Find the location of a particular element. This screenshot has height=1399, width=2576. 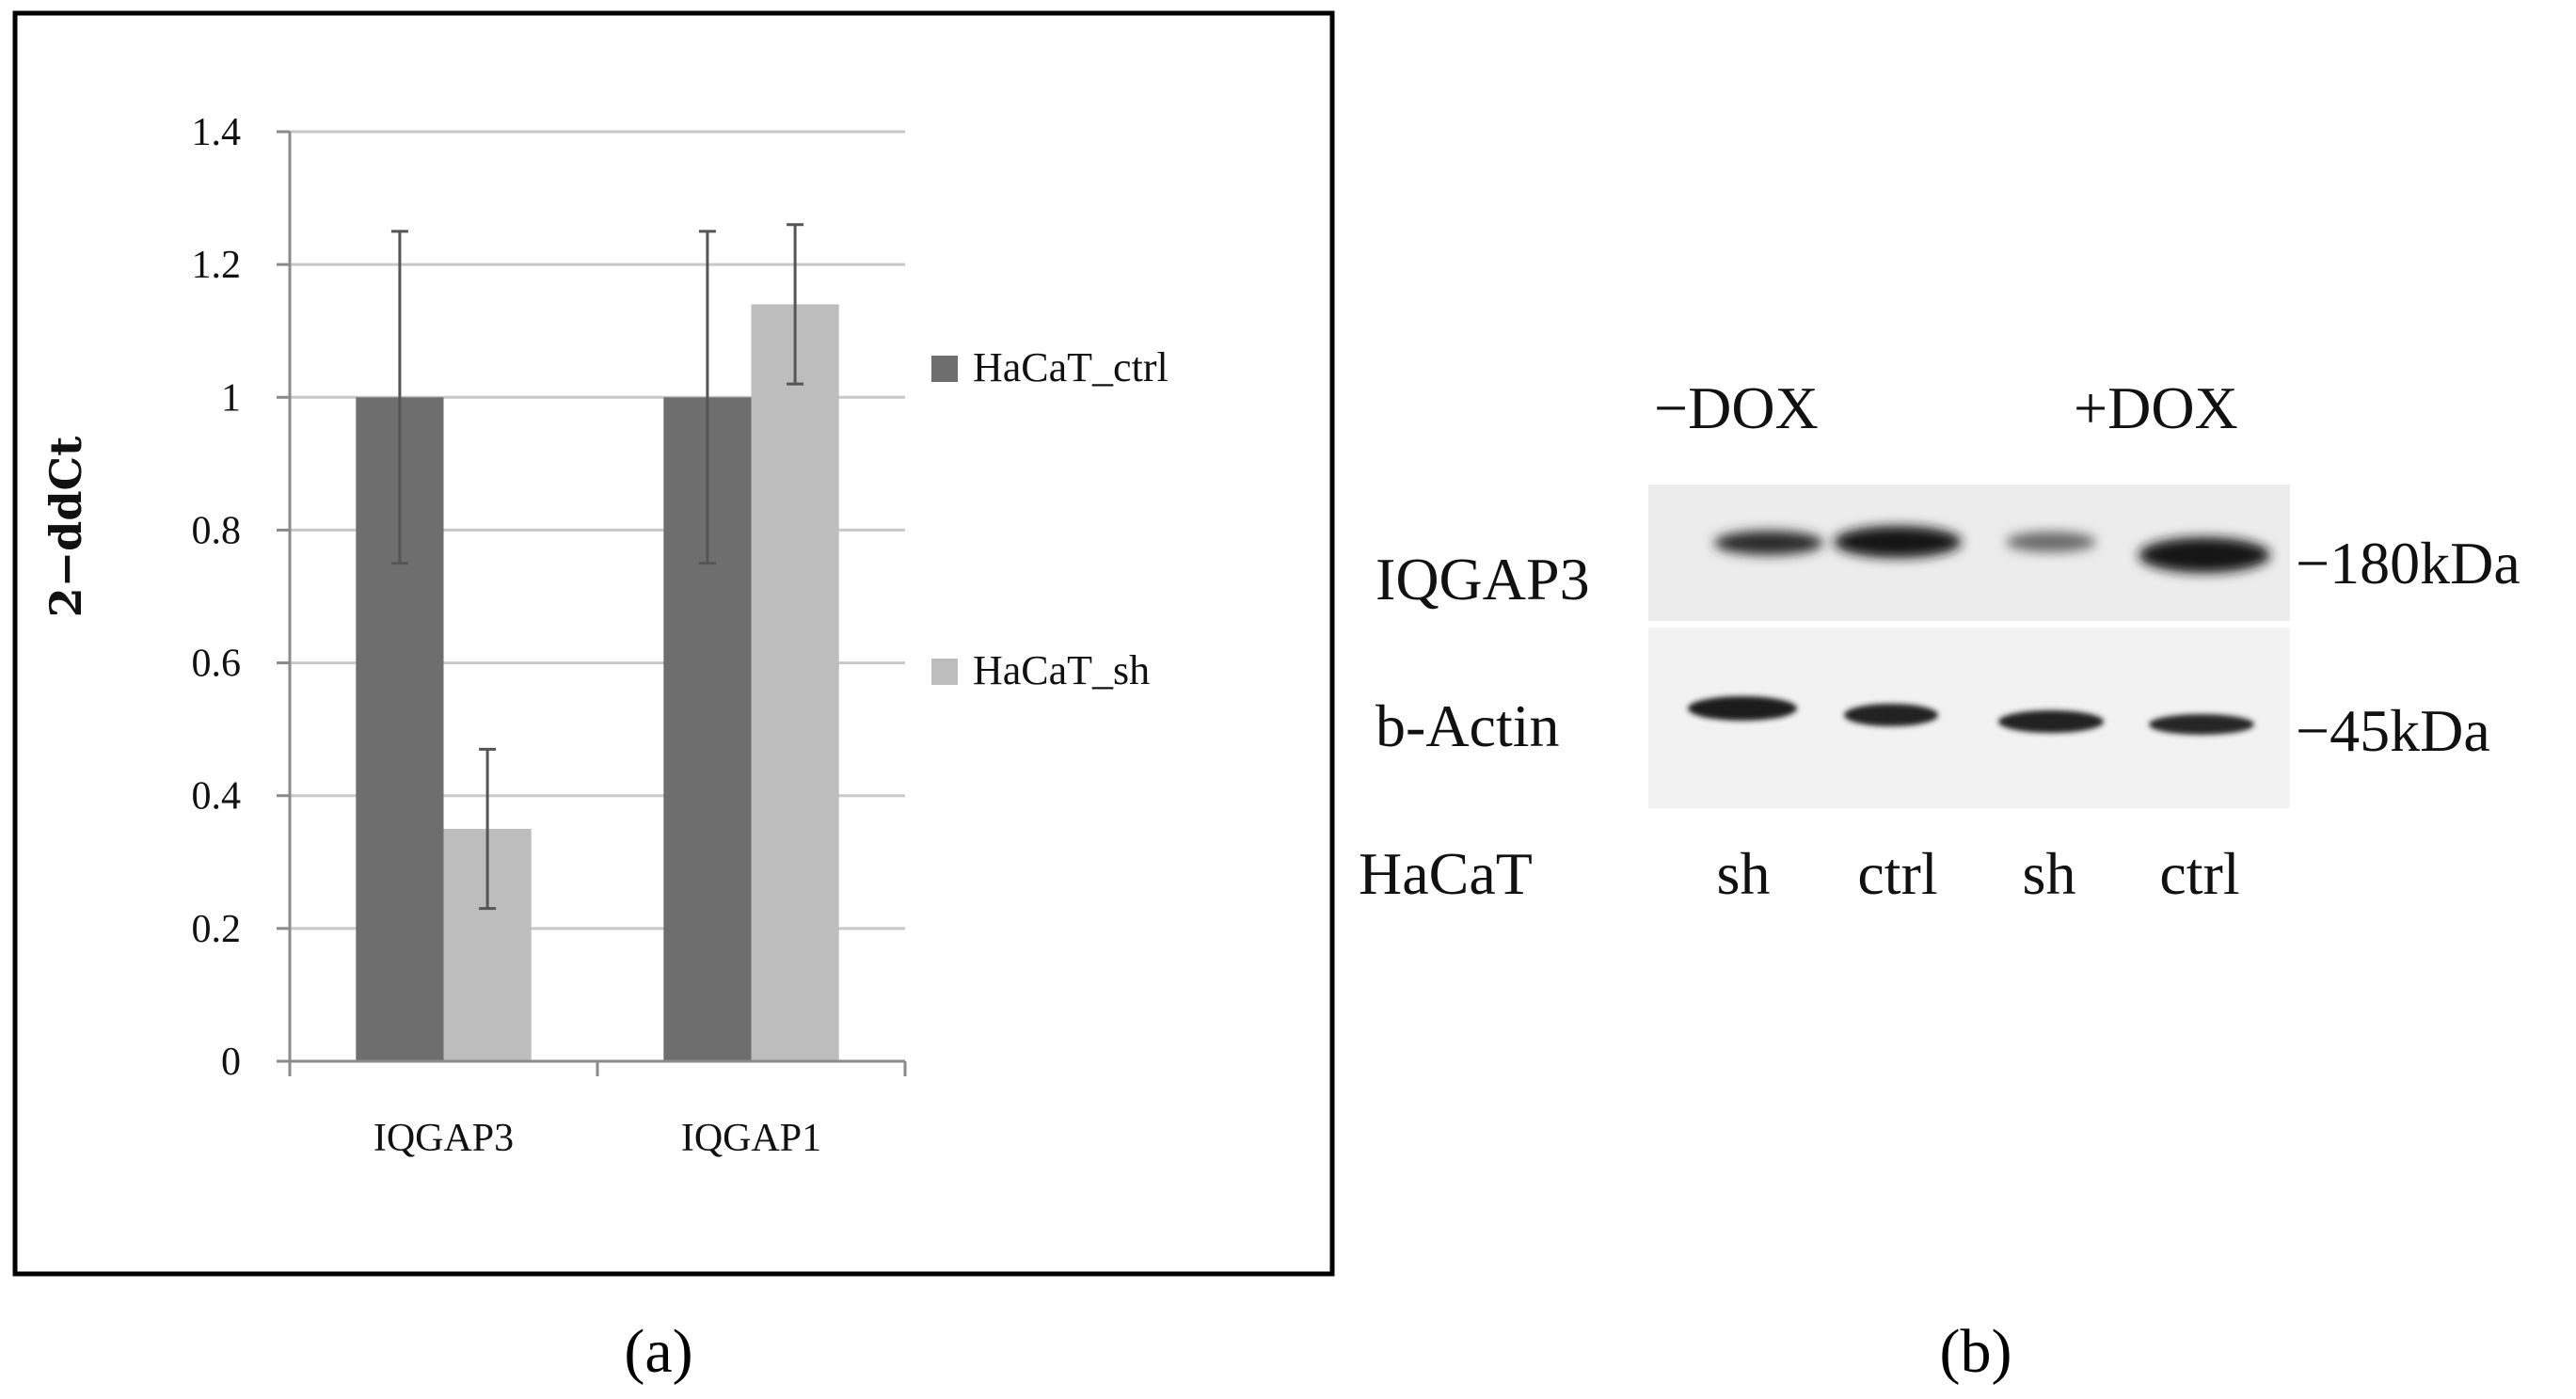

legend-label-sh: HaCaT_sh is located at coordinates (1061, 670).